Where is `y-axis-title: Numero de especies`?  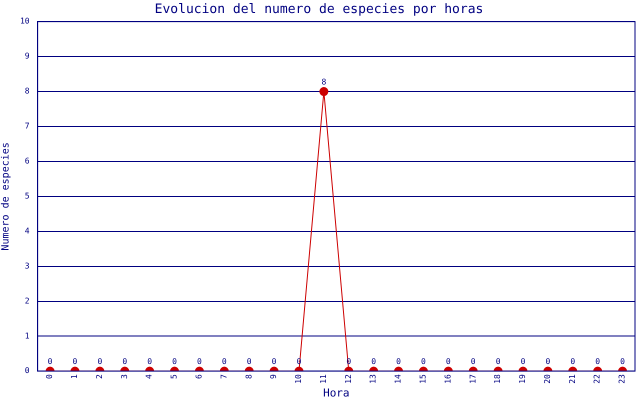 y-axis-title: Numero de especies is located at coordinates (6, 196).